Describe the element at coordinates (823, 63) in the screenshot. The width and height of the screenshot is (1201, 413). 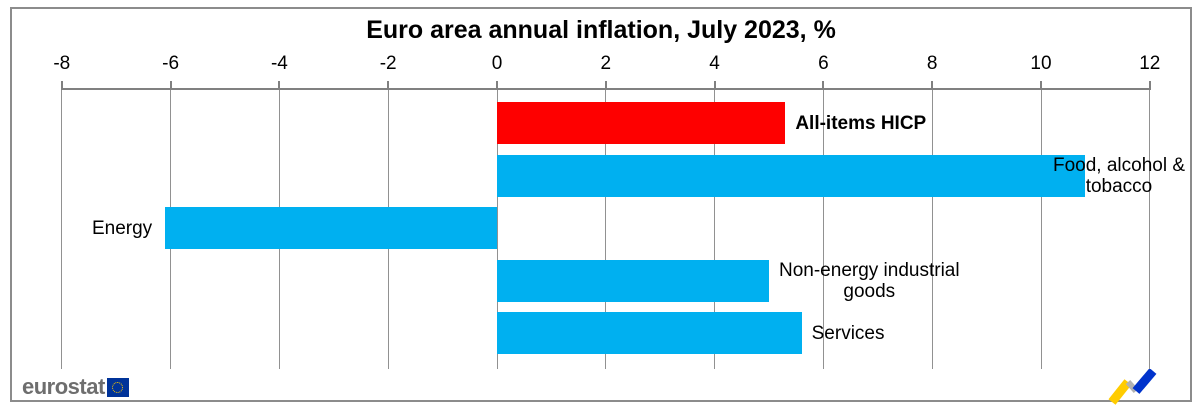
I see `x-tick-label: 6` at that location.